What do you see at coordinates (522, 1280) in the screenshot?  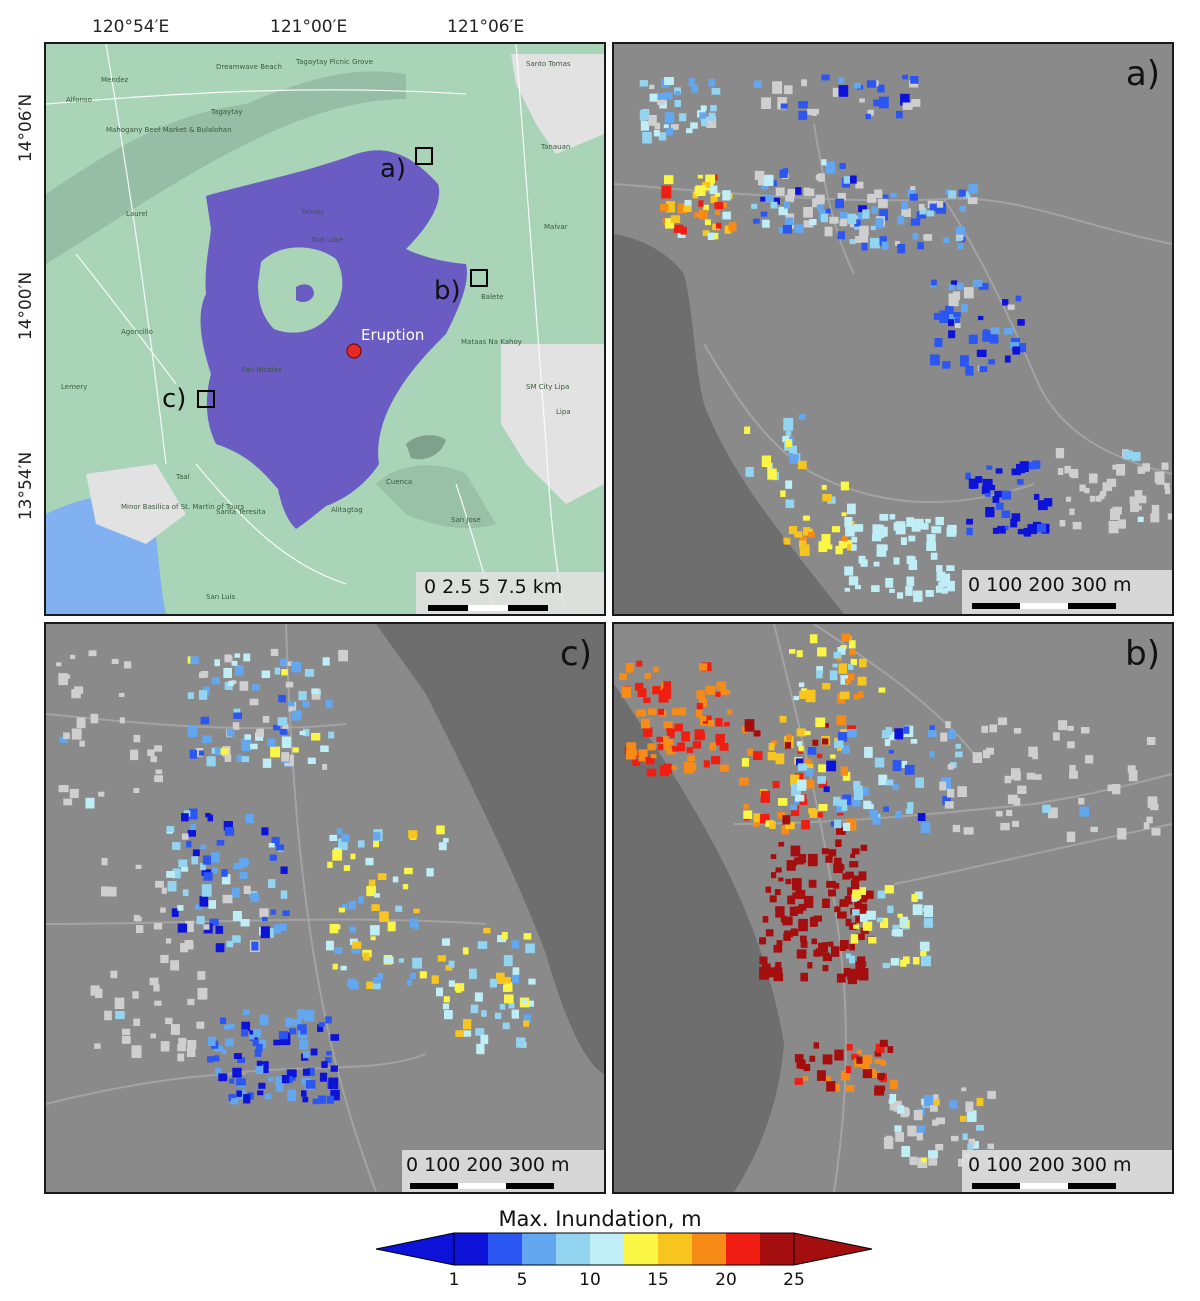 I see `colorbar-tick-label: 5` at bounding box center [522, 1280].